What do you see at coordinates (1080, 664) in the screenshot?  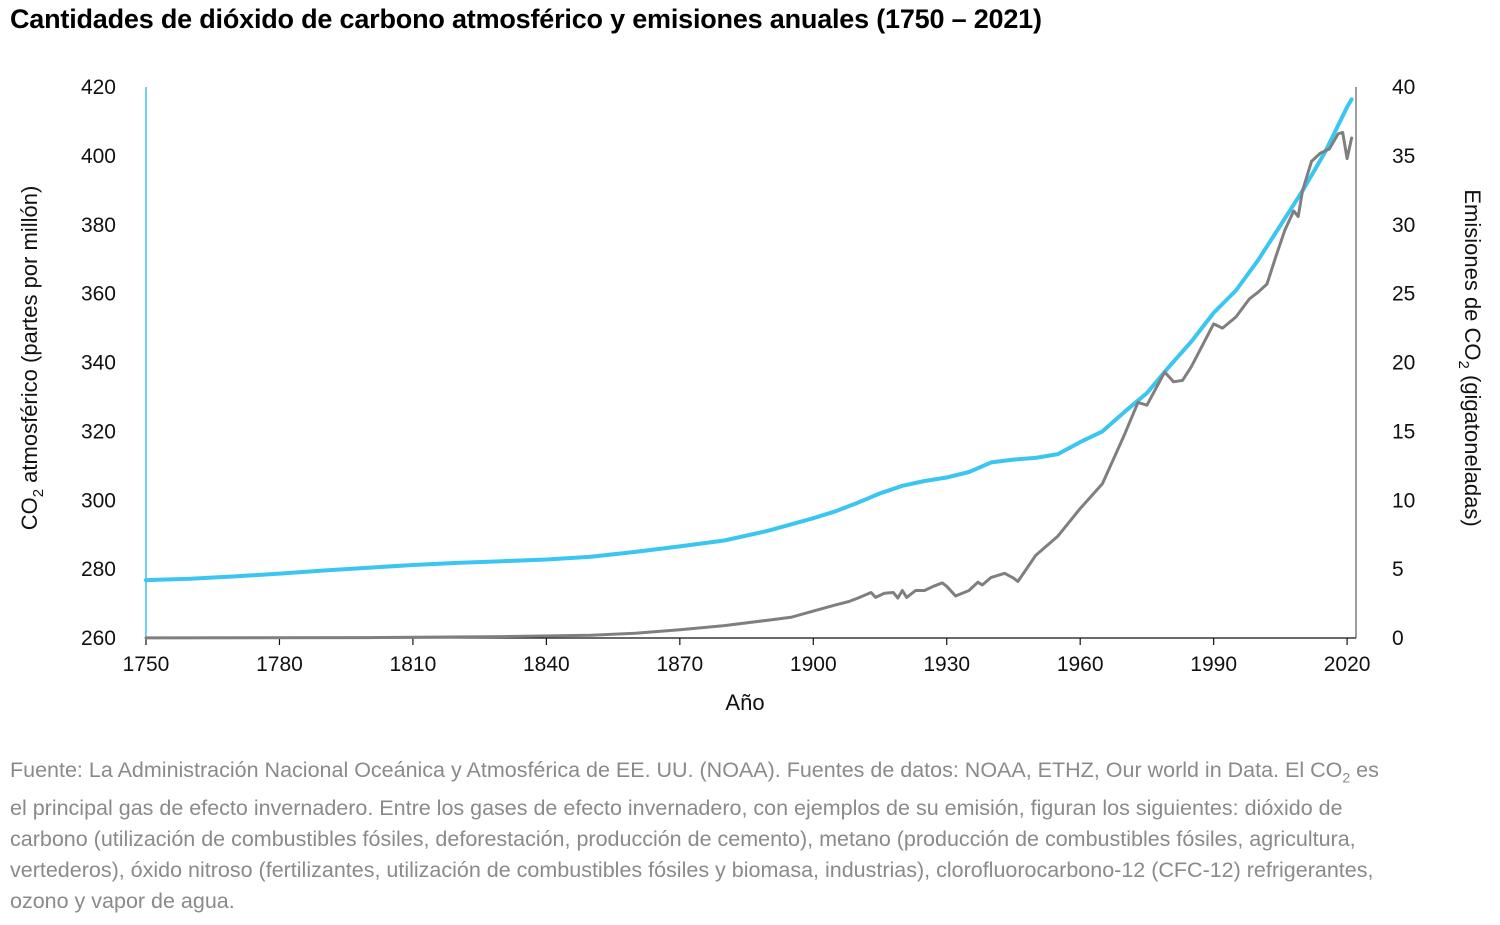 I see `x-tick-label: 1960` at bounding box center [1080, 664].